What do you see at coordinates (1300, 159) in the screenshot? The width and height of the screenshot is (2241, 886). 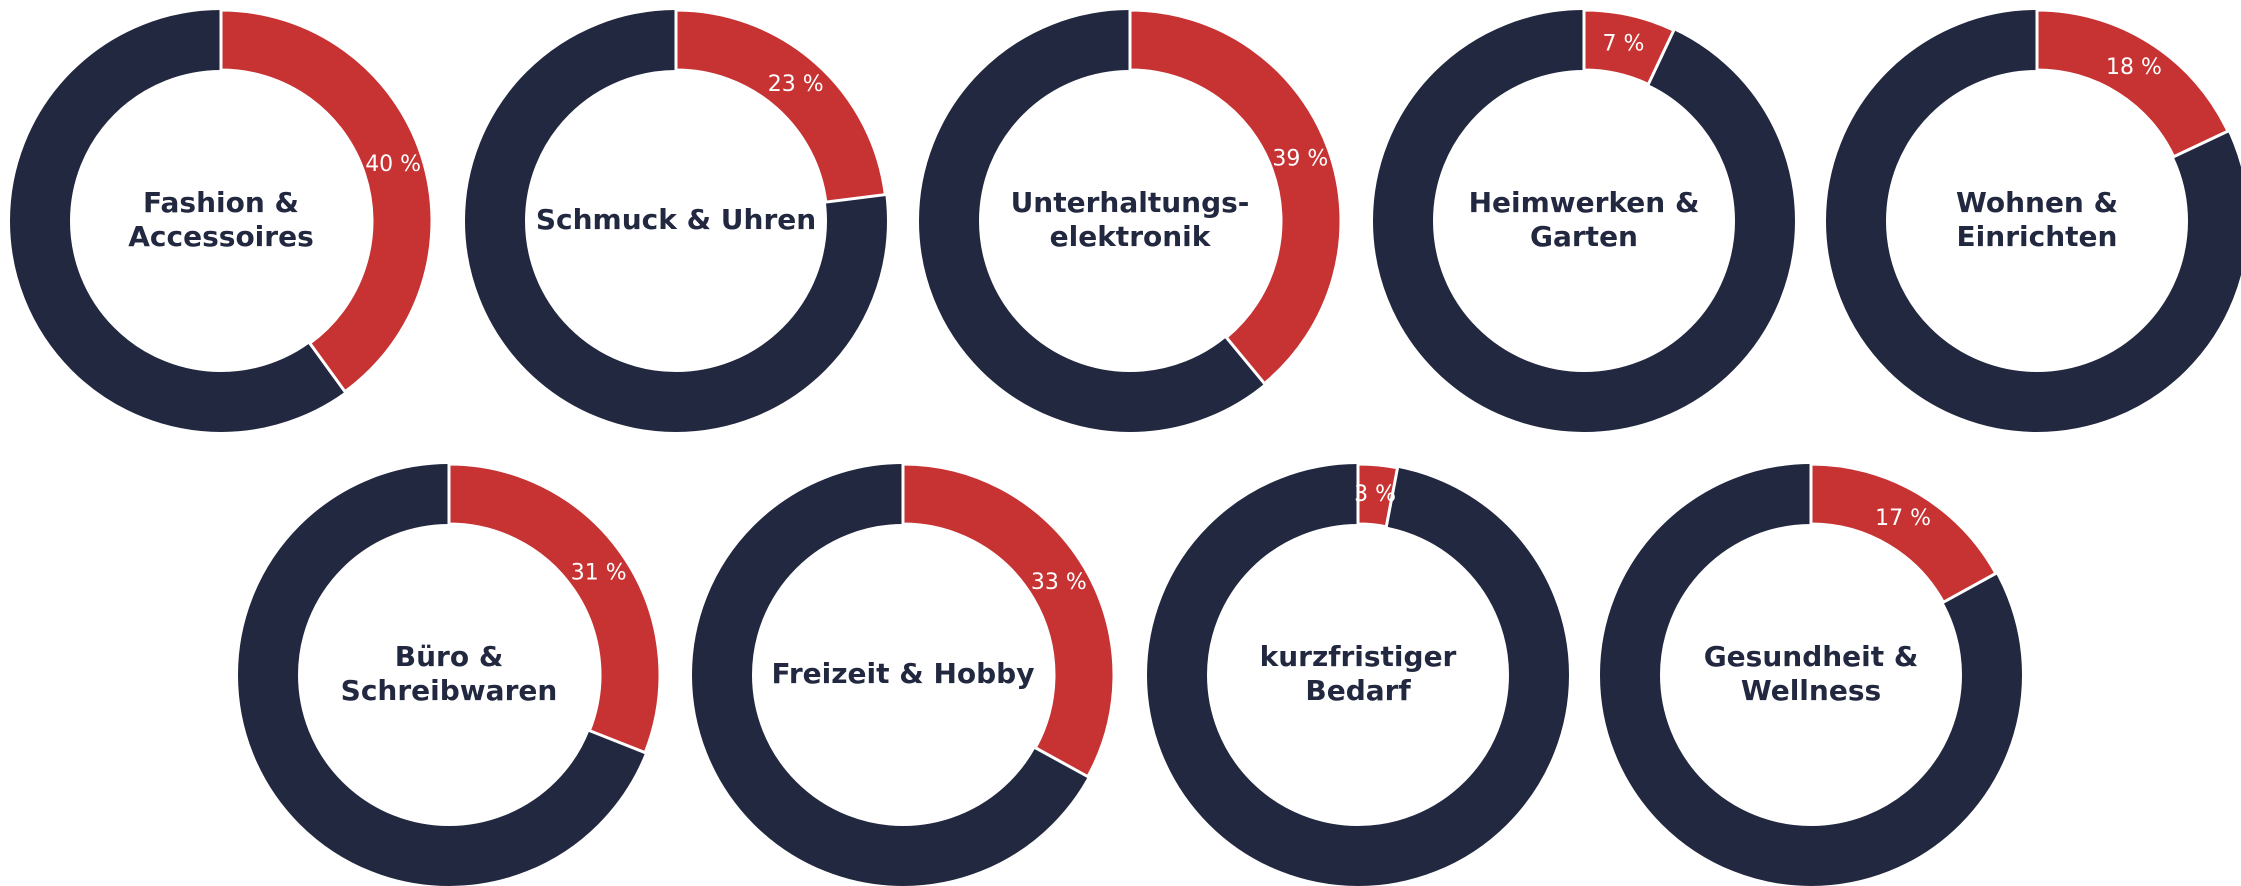 I see `value-label: 39 %` at bounding box center [1300, 159].